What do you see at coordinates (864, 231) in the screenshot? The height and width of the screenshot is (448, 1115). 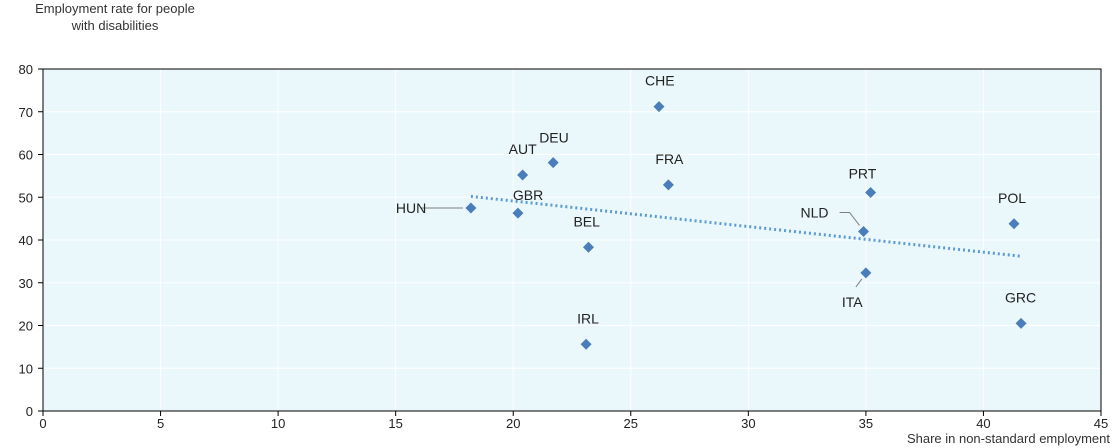 I see `data-point-nld` at bounding box center [864, 231].